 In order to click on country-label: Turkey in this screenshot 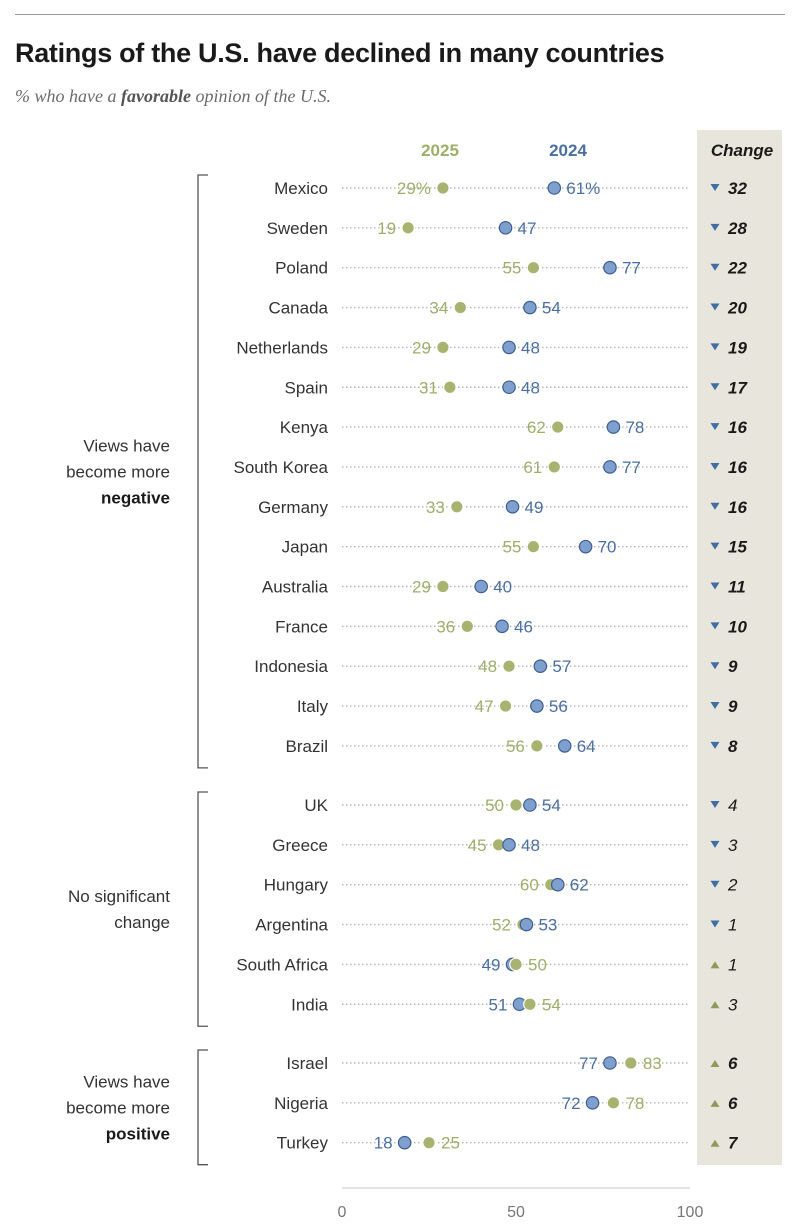, I will do `click(303, 1143)`.